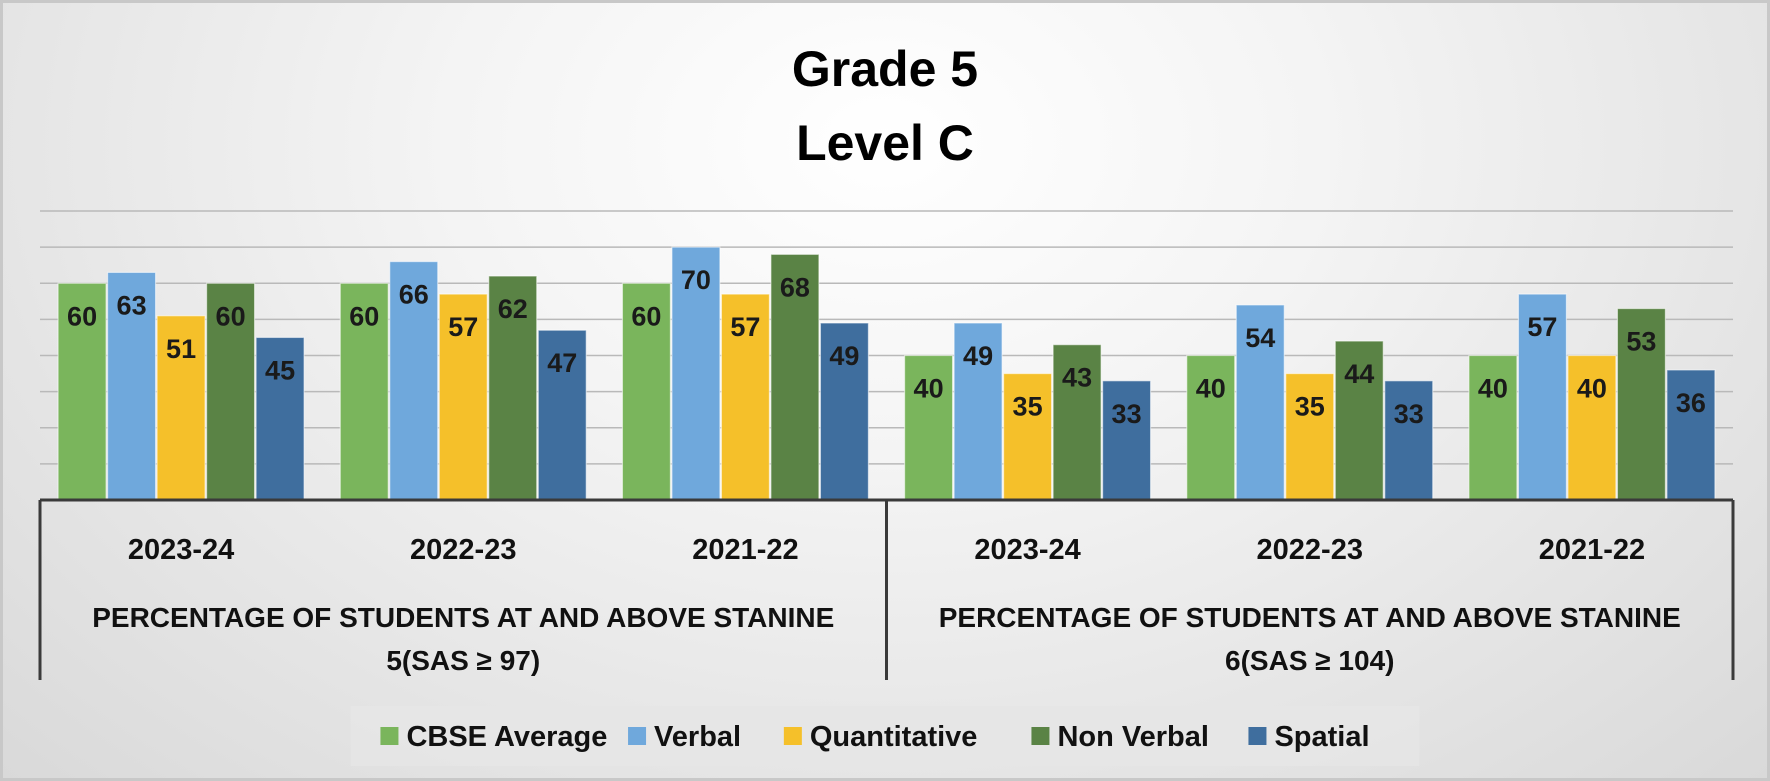 The height and width of the screenshot is (781, 1770). I want to click on chart-title-line-1: Grade 5, so click(885, 69).